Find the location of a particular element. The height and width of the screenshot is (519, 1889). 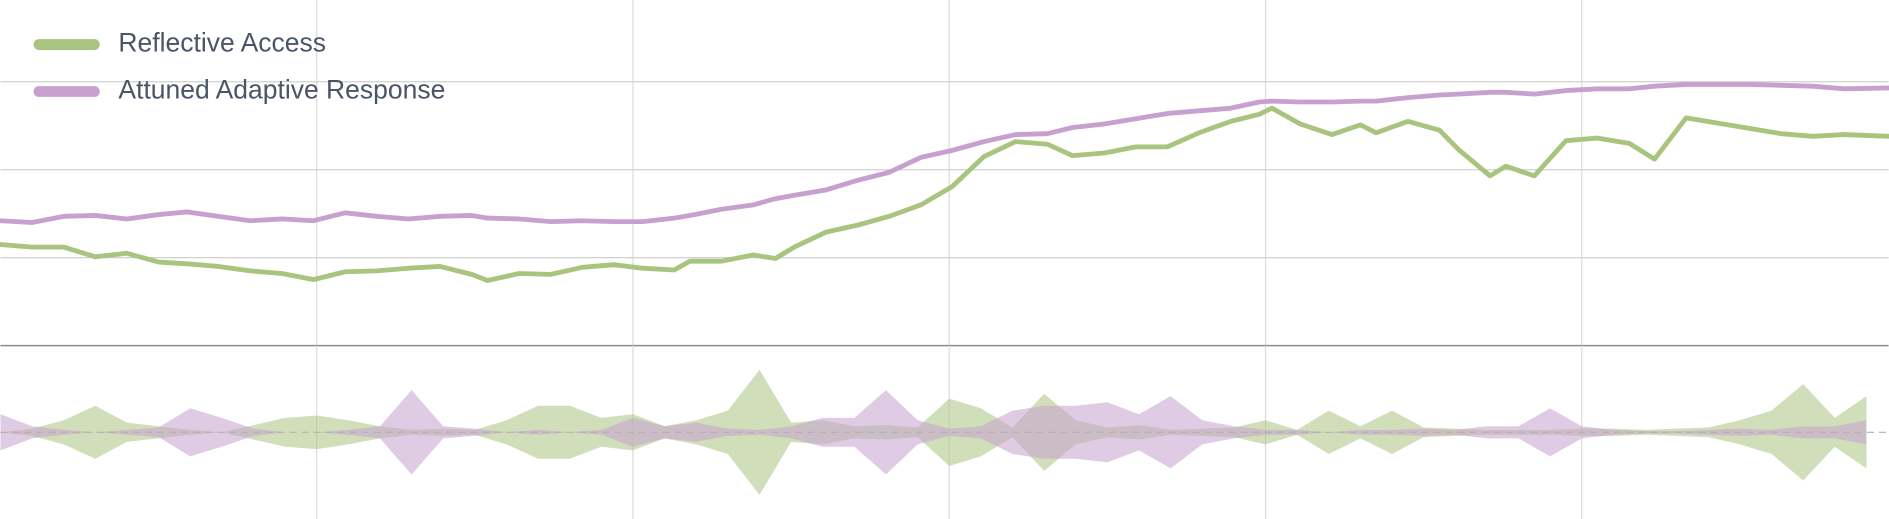

legend-label: Attuned Adaptive Response is located at coordinates (281, 90).